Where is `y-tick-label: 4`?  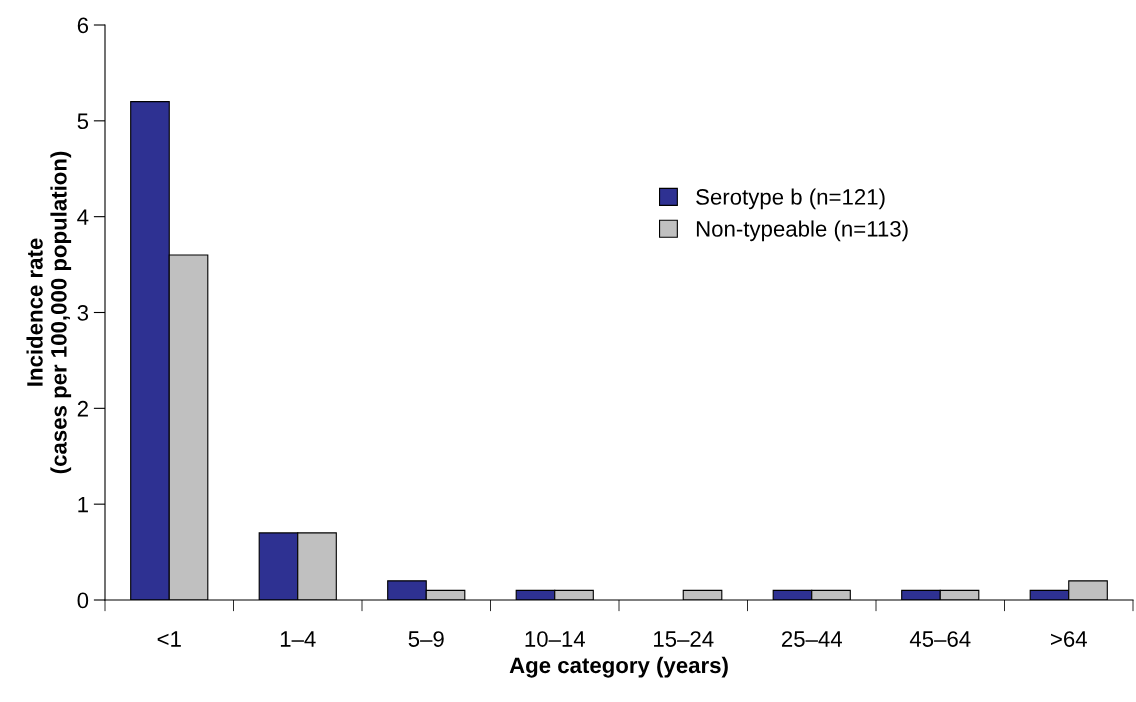 y-tick-label: 4 is located at coordinates (83, 217).